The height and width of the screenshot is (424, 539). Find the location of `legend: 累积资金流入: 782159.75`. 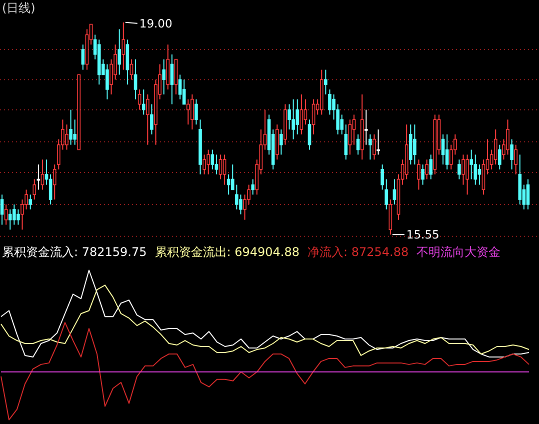

legend: 累积资金流入: 782159.75 is located at coordinates (74, 252).